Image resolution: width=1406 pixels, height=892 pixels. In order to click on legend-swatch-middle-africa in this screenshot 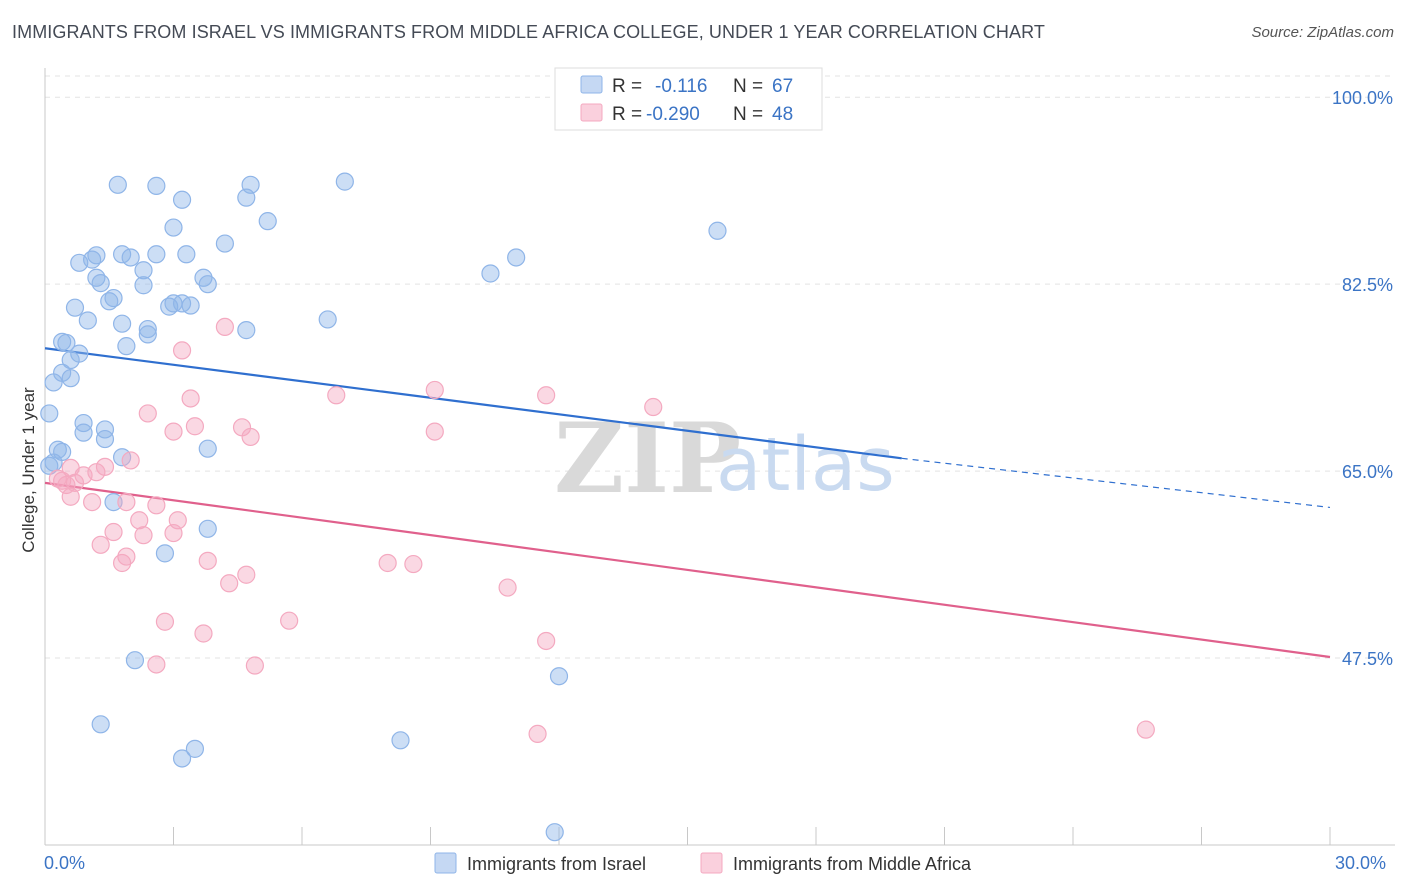, I will do `click(591, 112)`.